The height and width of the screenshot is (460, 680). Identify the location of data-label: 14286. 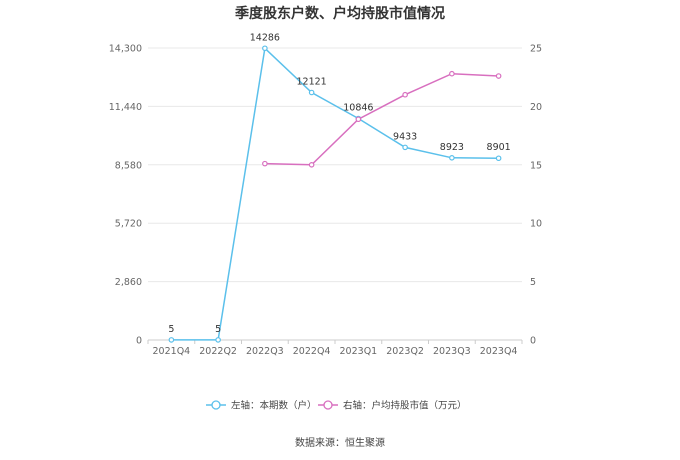
(265, 37).